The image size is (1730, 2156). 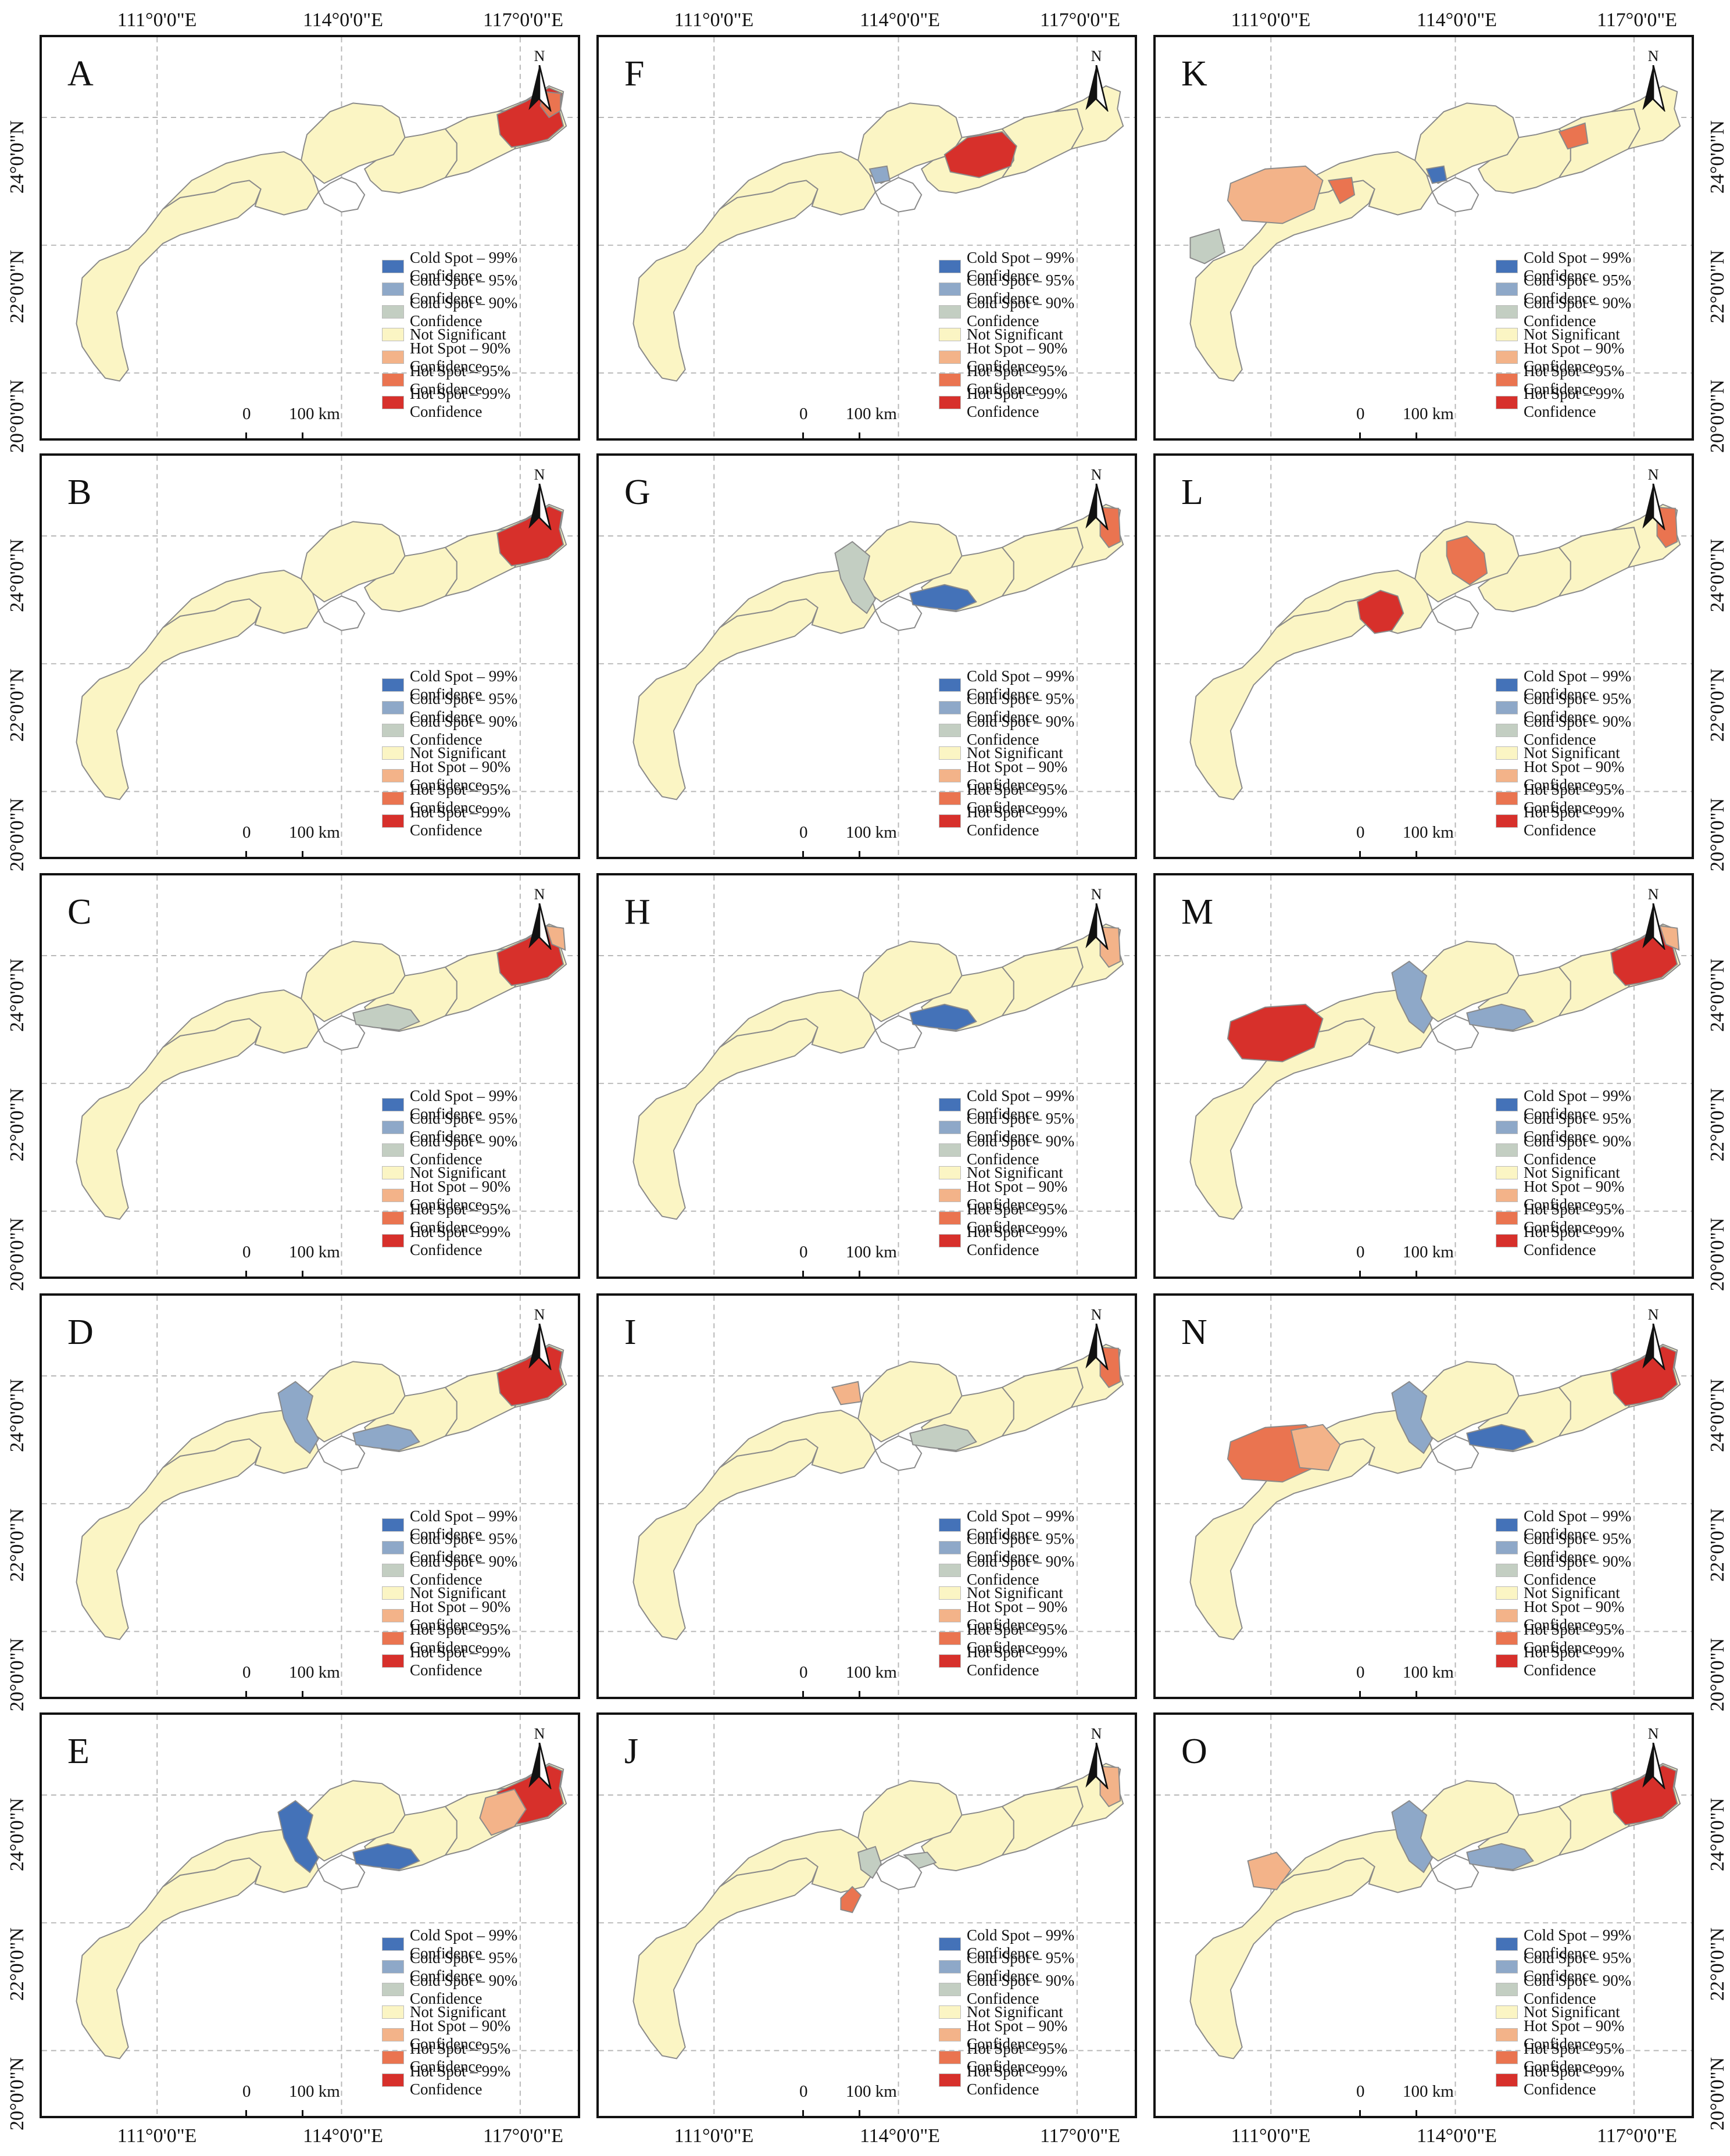 I want to click on huizhou-shanwei, so click(x=1042, y=1821).